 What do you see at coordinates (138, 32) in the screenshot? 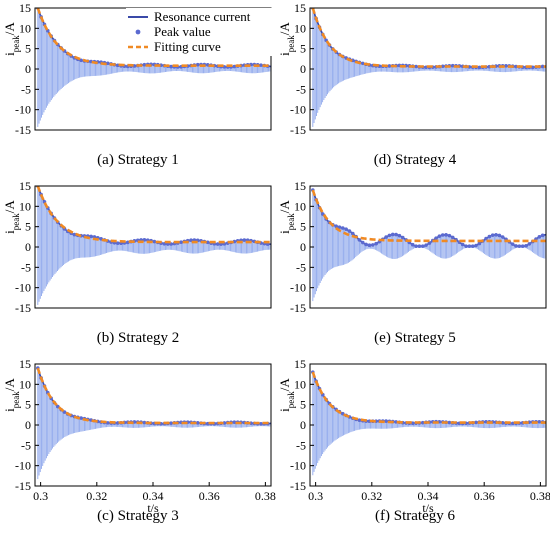
I see `legend-swatch-dot` at bounding box center [138, 32].